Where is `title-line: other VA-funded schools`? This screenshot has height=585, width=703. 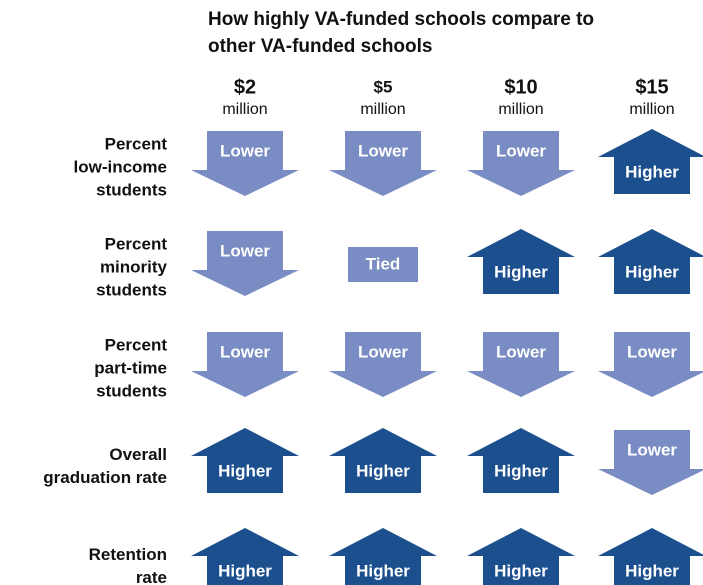 title-line: other VA-funded schools is located at coordinates (320, 46).